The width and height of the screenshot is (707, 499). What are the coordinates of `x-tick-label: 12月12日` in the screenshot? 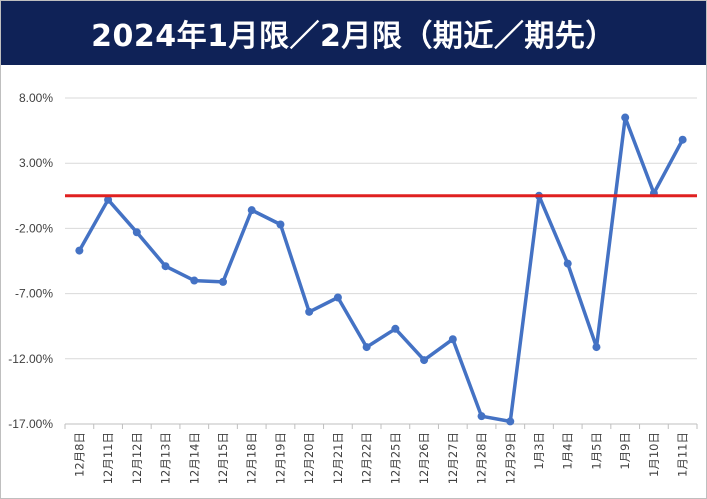 It's located at (137, 458).